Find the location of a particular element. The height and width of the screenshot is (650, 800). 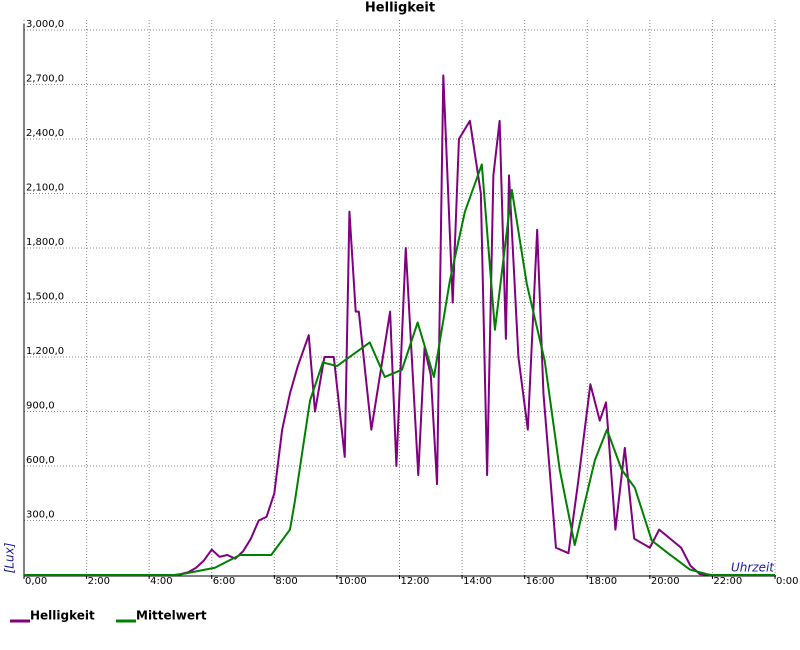

x-tick-label: 12:00 is located at coordinates (415, 581).